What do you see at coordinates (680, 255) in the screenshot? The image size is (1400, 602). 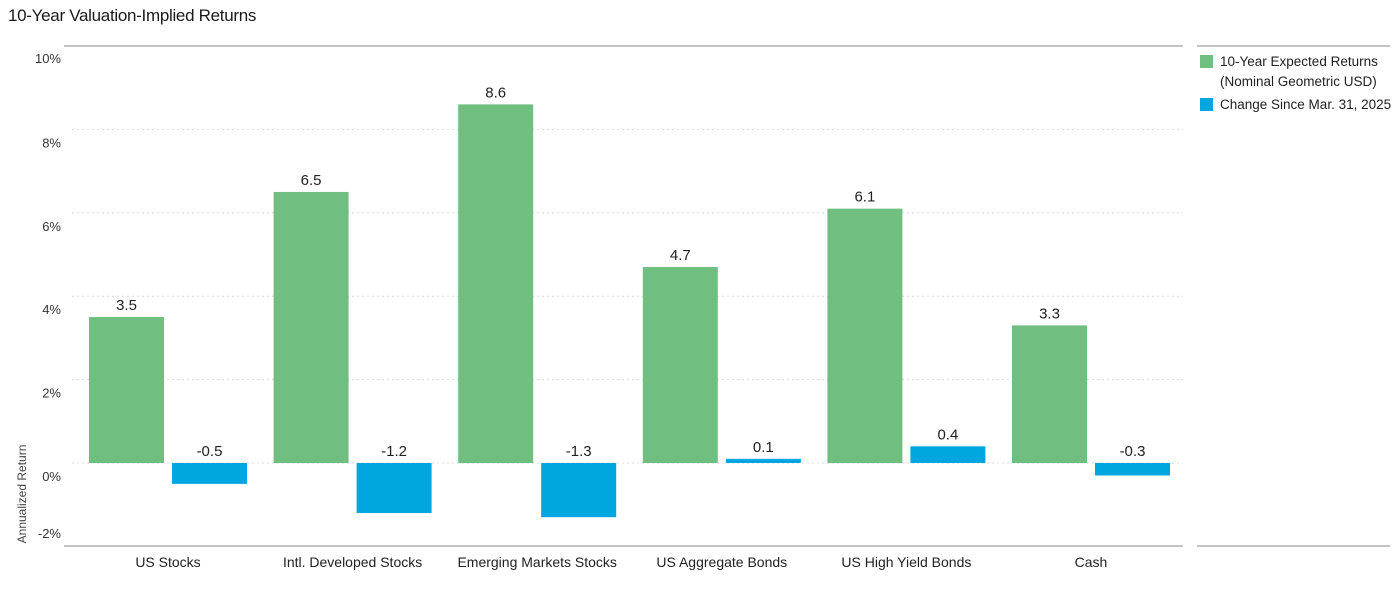 I see `data-label: 4.7` at bounding box center [680, 255].